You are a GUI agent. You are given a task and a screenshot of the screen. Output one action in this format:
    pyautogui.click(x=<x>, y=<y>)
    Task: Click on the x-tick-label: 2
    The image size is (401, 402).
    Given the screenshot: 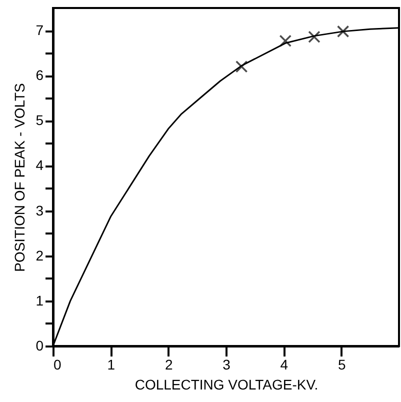 What is the action you would take?
    pyautogui.click(x=168, y=364)
    